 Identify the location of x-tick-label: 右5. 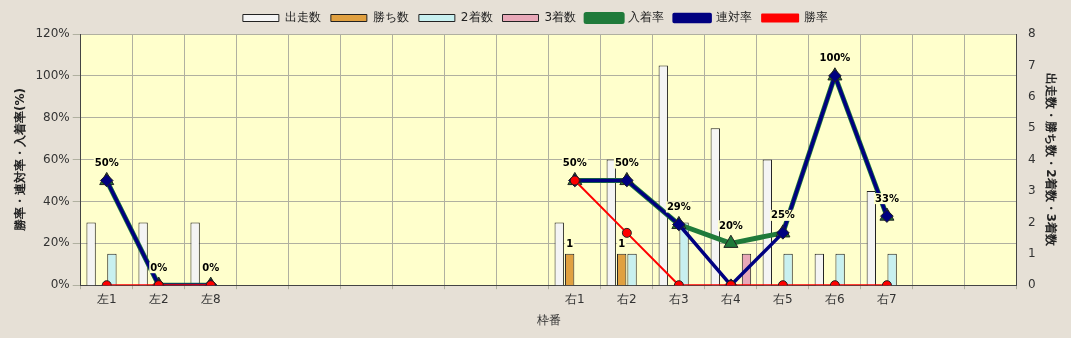
(783, 298).